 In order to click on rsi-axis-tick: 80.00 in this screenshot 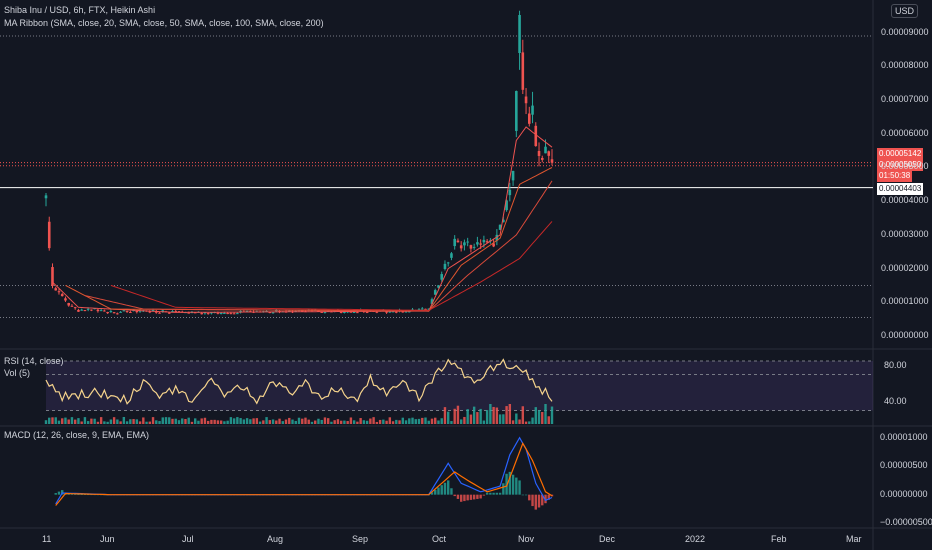, I will do `click(895, 364)`.